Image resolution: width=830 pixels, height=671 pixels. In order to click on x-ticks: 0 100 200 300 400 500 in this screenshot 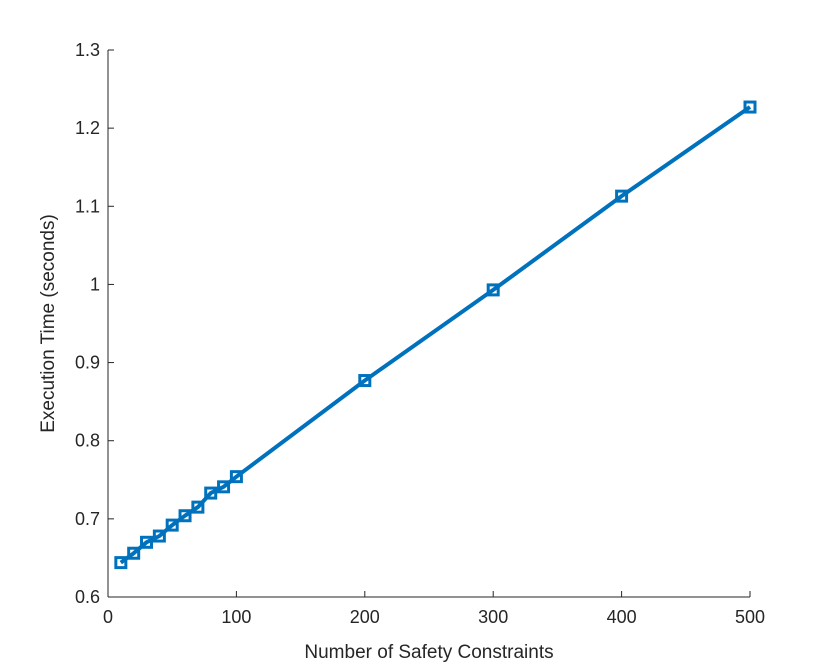, I will do `click(434, 609)`.